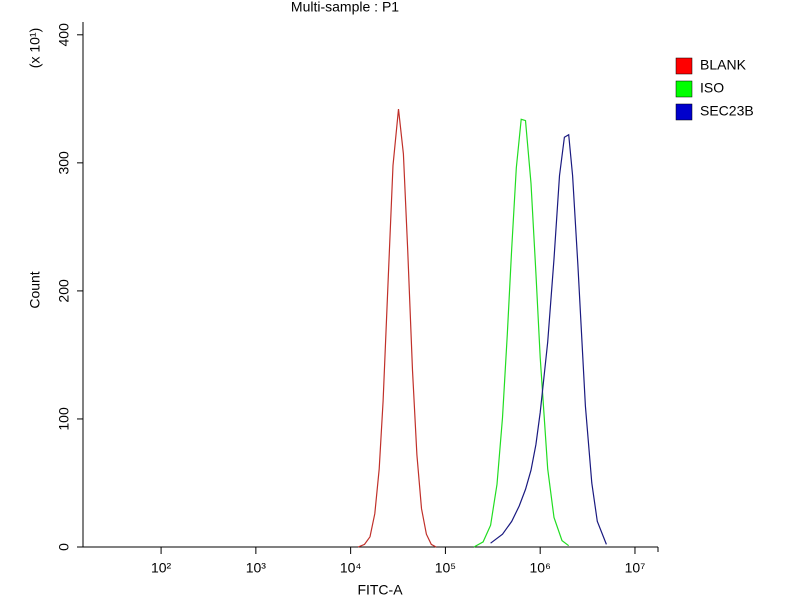 Image resolution: width=800 pixels, height=600 pixels. I want to click on legend-label: SEC23B, so click(727, 111).